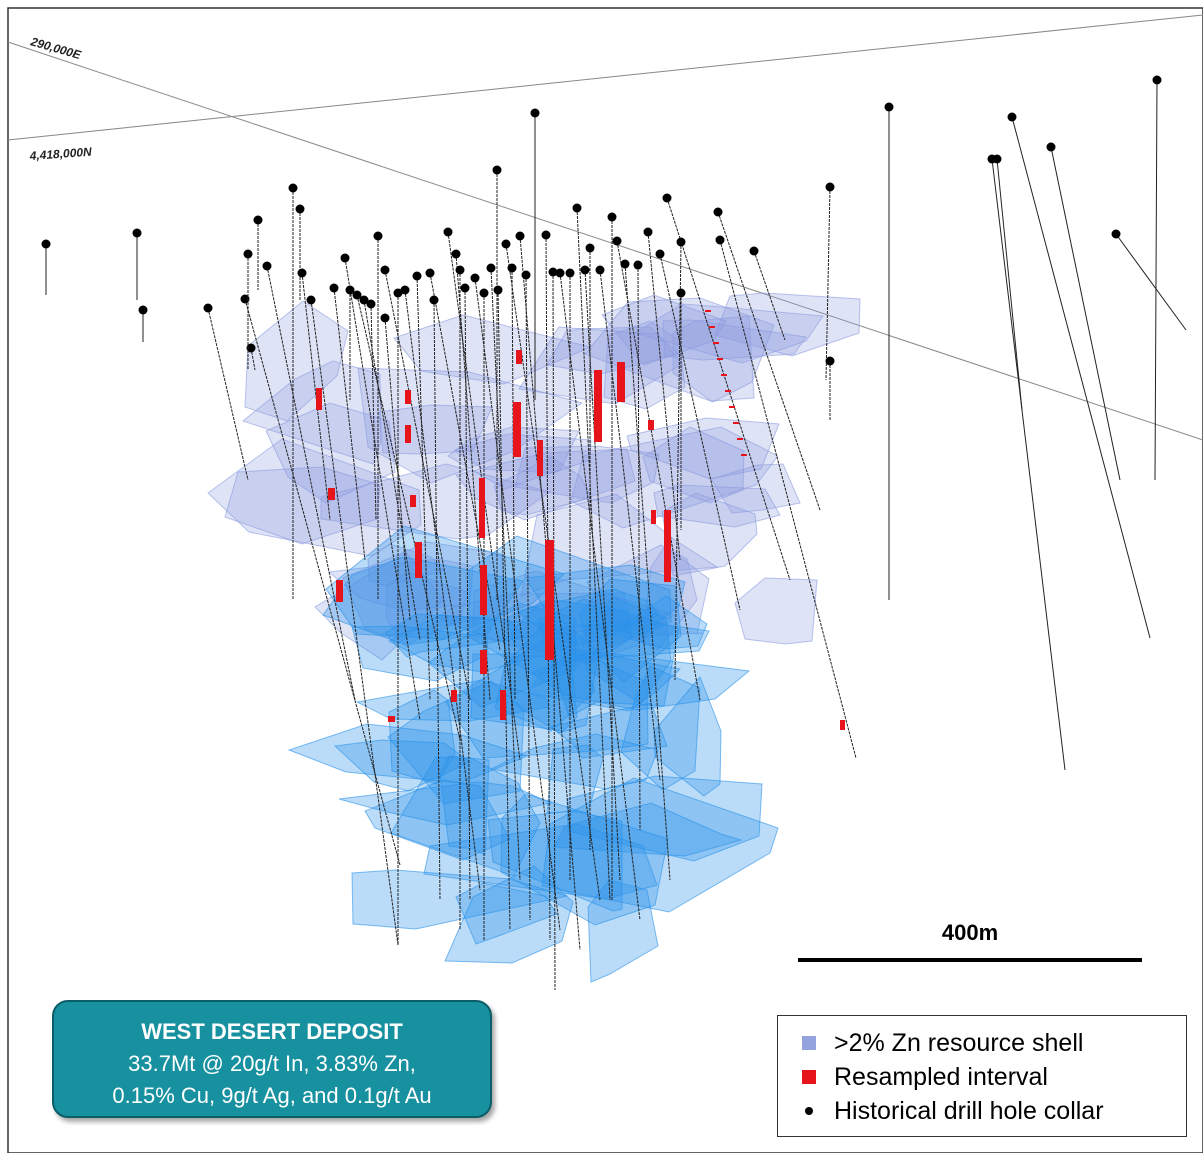  What do you see at coordinates (605, 77) in the screenshot?
I see `northing-line` at bounding box center [605, 77].